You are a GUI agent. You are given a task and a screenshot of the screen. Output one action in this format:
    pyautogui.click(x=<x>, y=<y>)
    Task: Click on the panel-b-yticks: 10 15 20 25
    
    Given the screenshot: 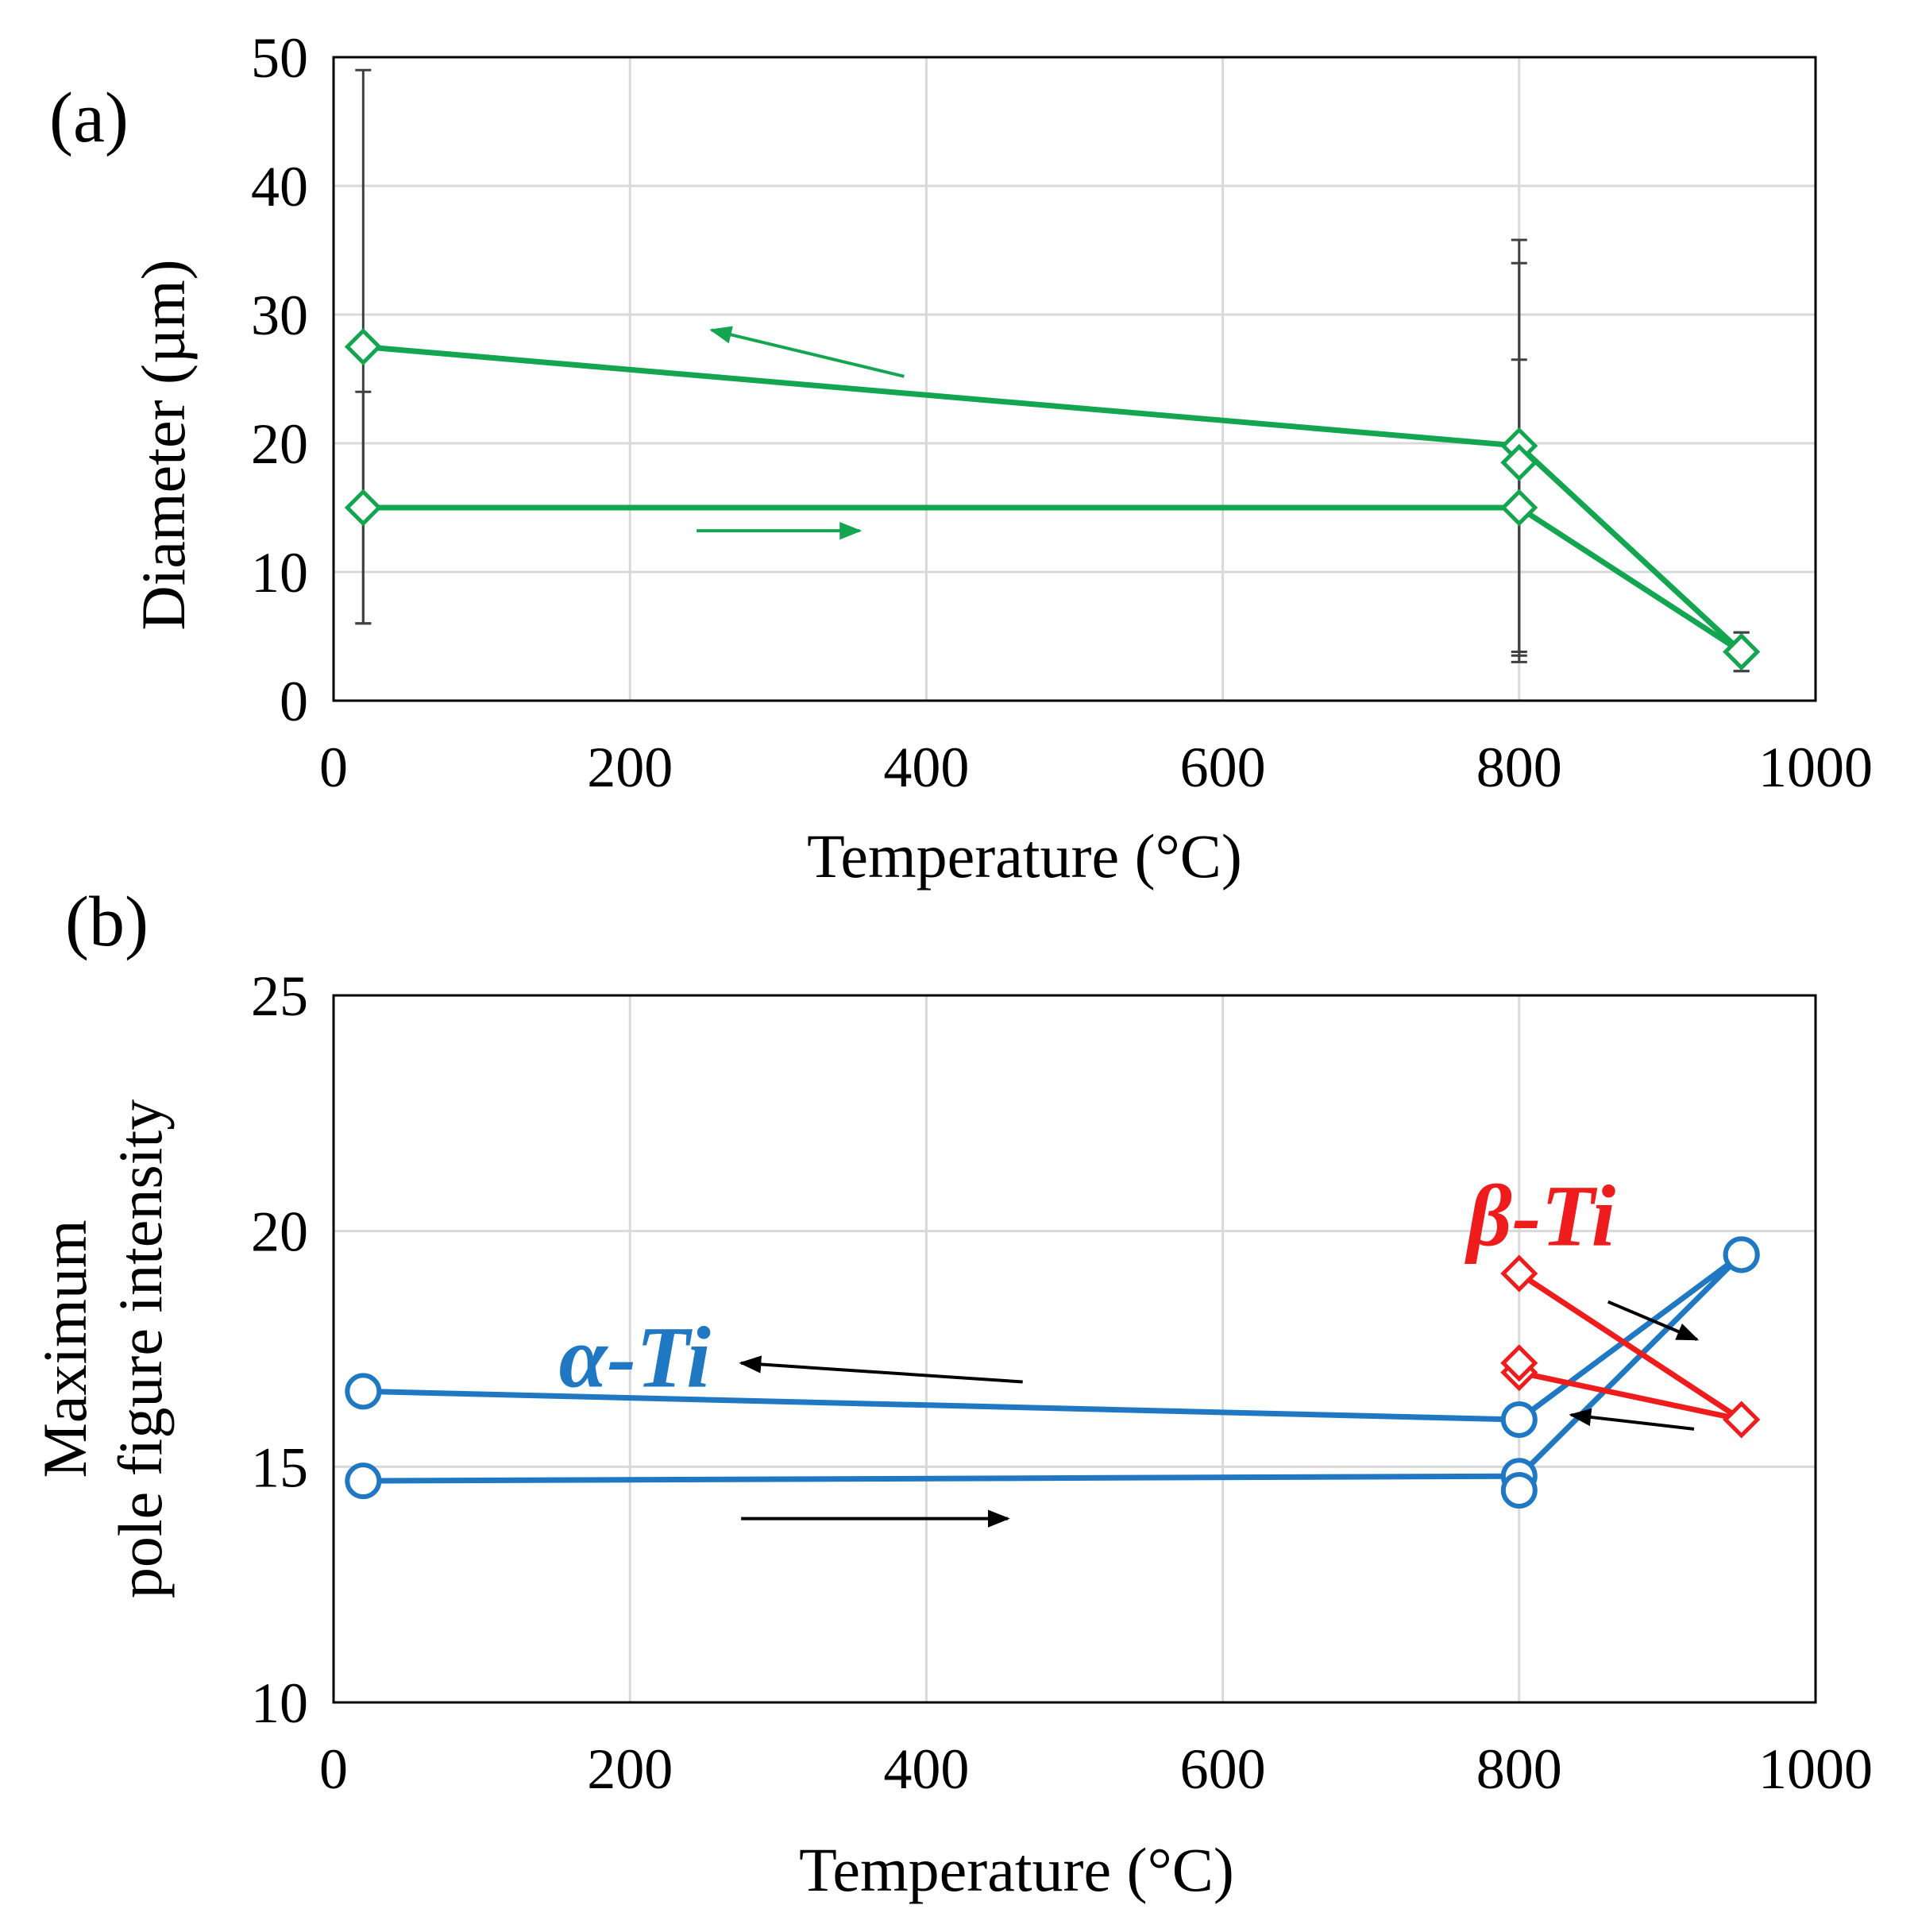 What is the action you would take?
    pyautogui.click(x=279, y=1349)
    